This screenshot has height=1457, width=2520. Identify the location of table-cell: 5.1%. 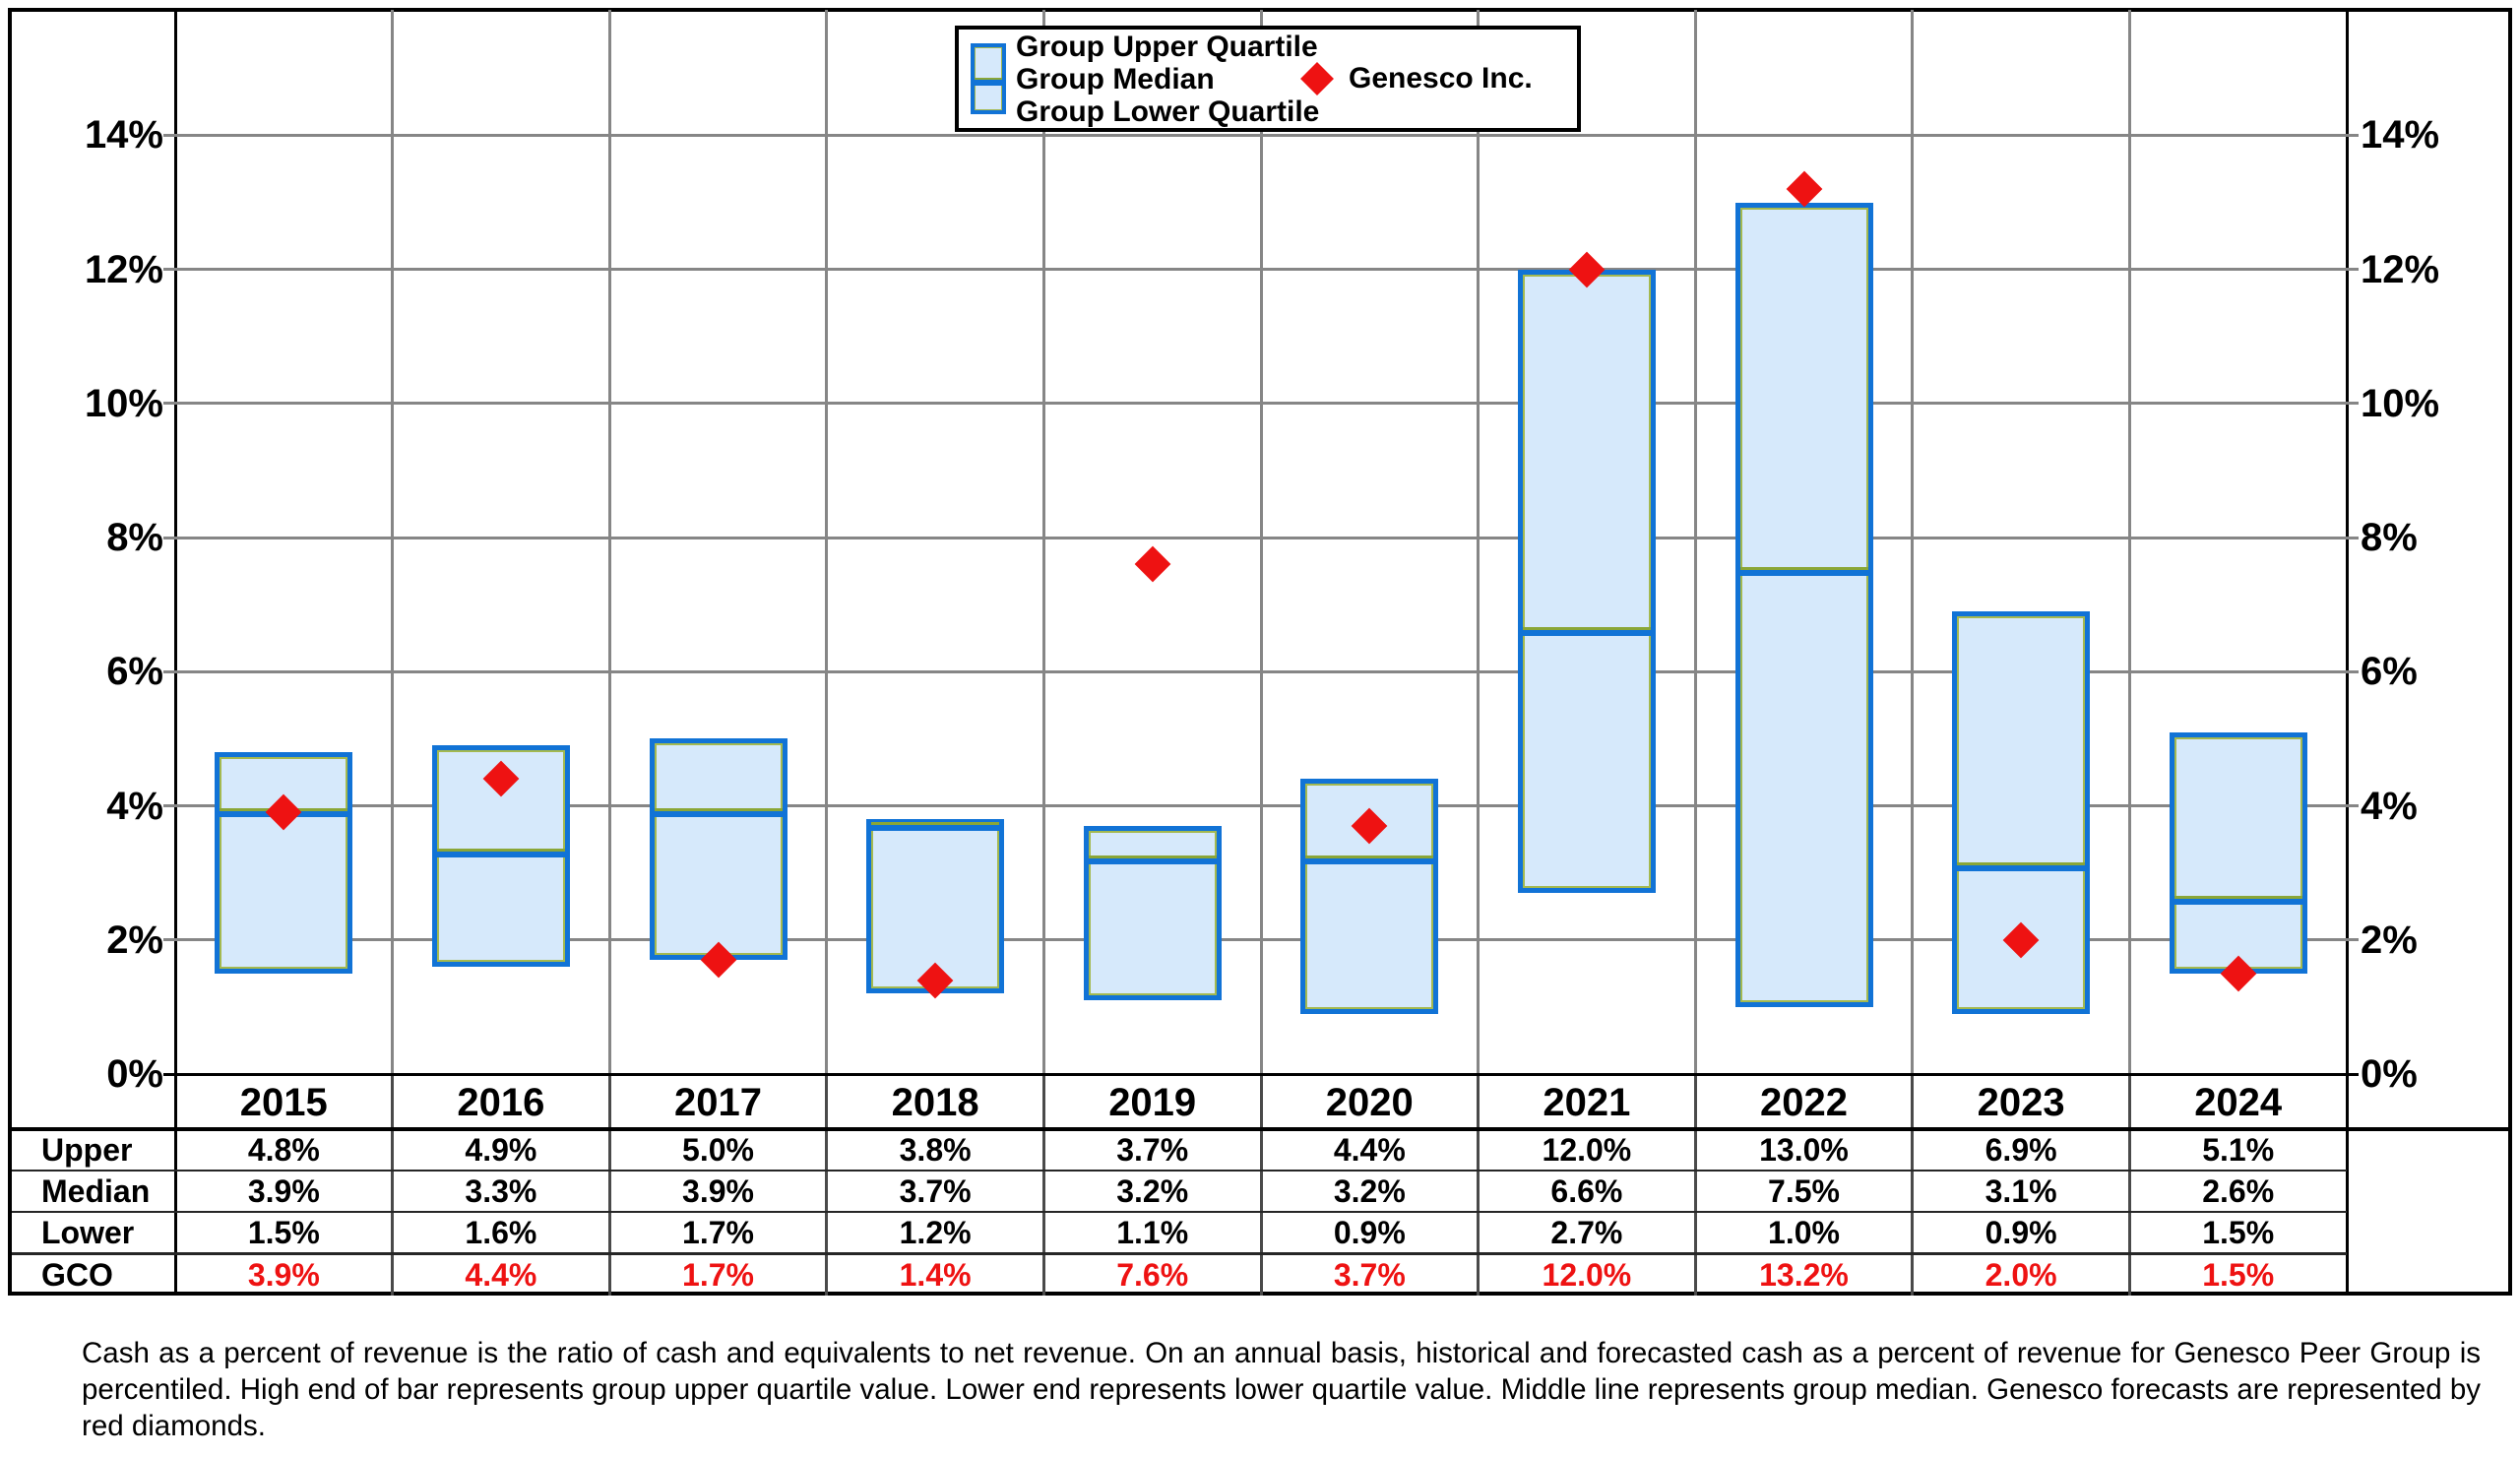
(2238, 1150).